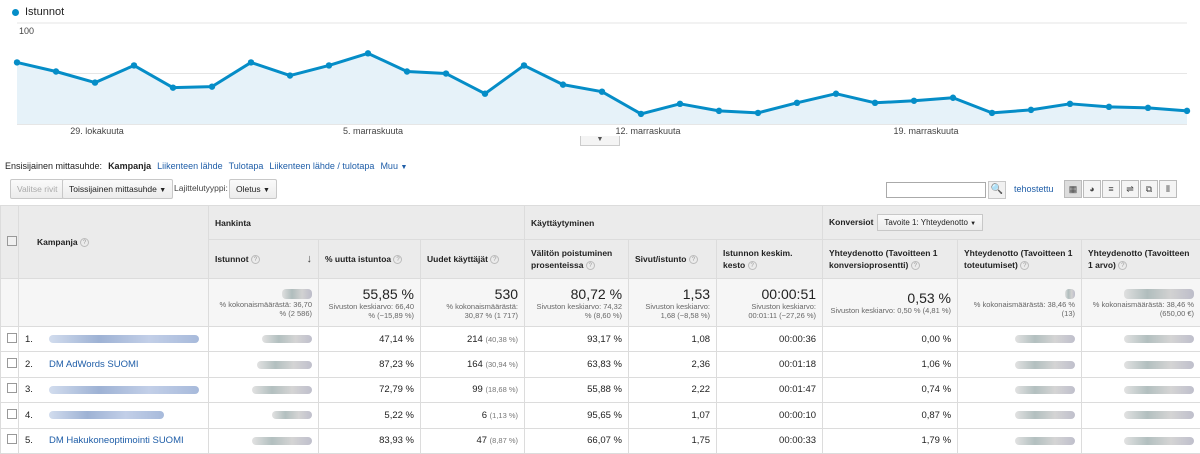 Image resolution: width=1200 pixels, height=454 pixels. I want to click on dimension-source-medium: Liikenteen lähde / tulotapa, so click(322, 166).